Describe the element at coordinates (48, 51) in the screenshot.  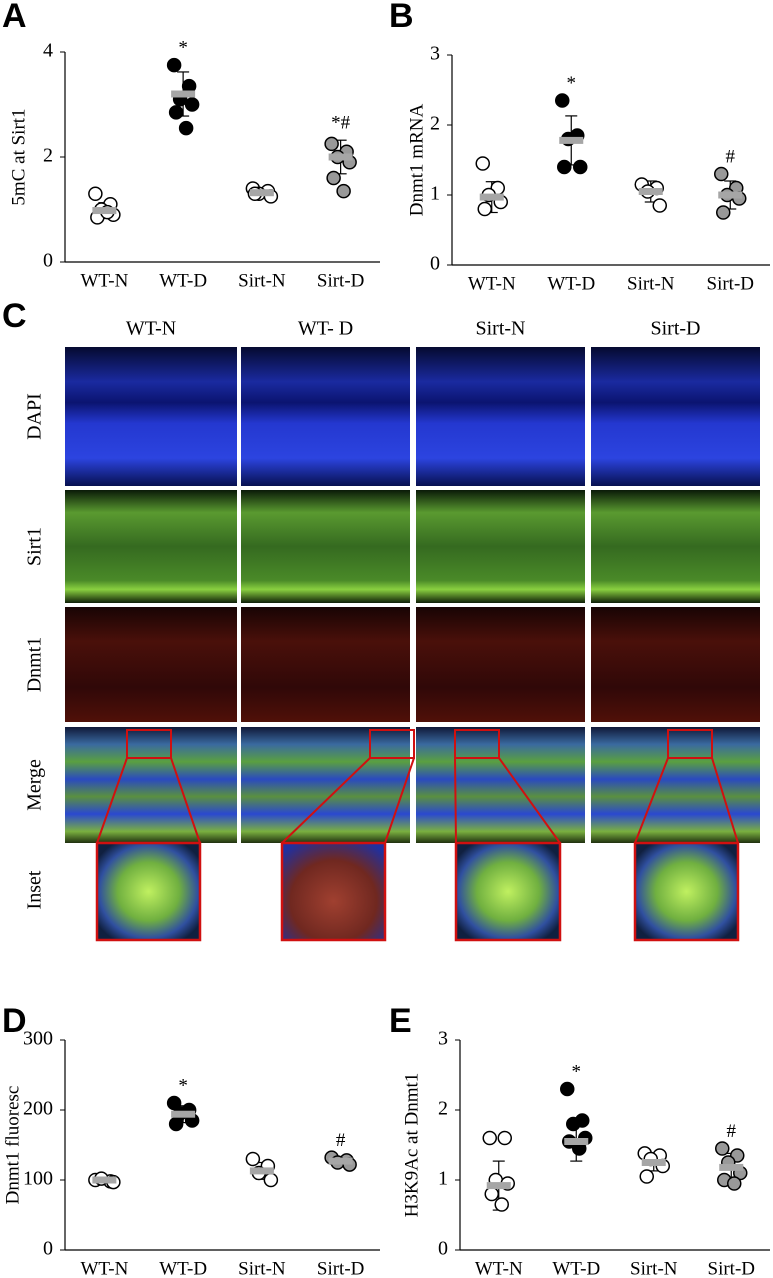
I see `y-tick-label: 4` at that location.